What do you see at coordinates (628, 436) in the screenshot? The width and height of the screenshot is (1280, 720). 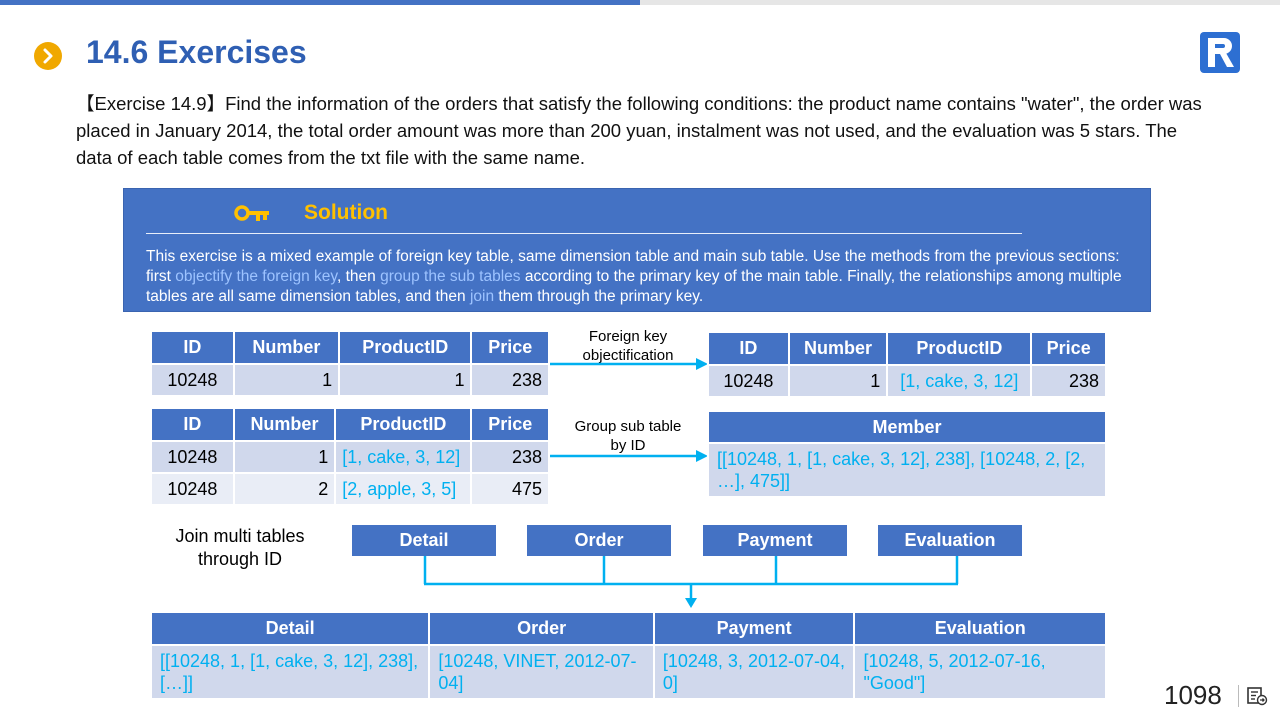 I see `group-sub-table-label: Group sub table by ID` at bounding box center [628, 436].